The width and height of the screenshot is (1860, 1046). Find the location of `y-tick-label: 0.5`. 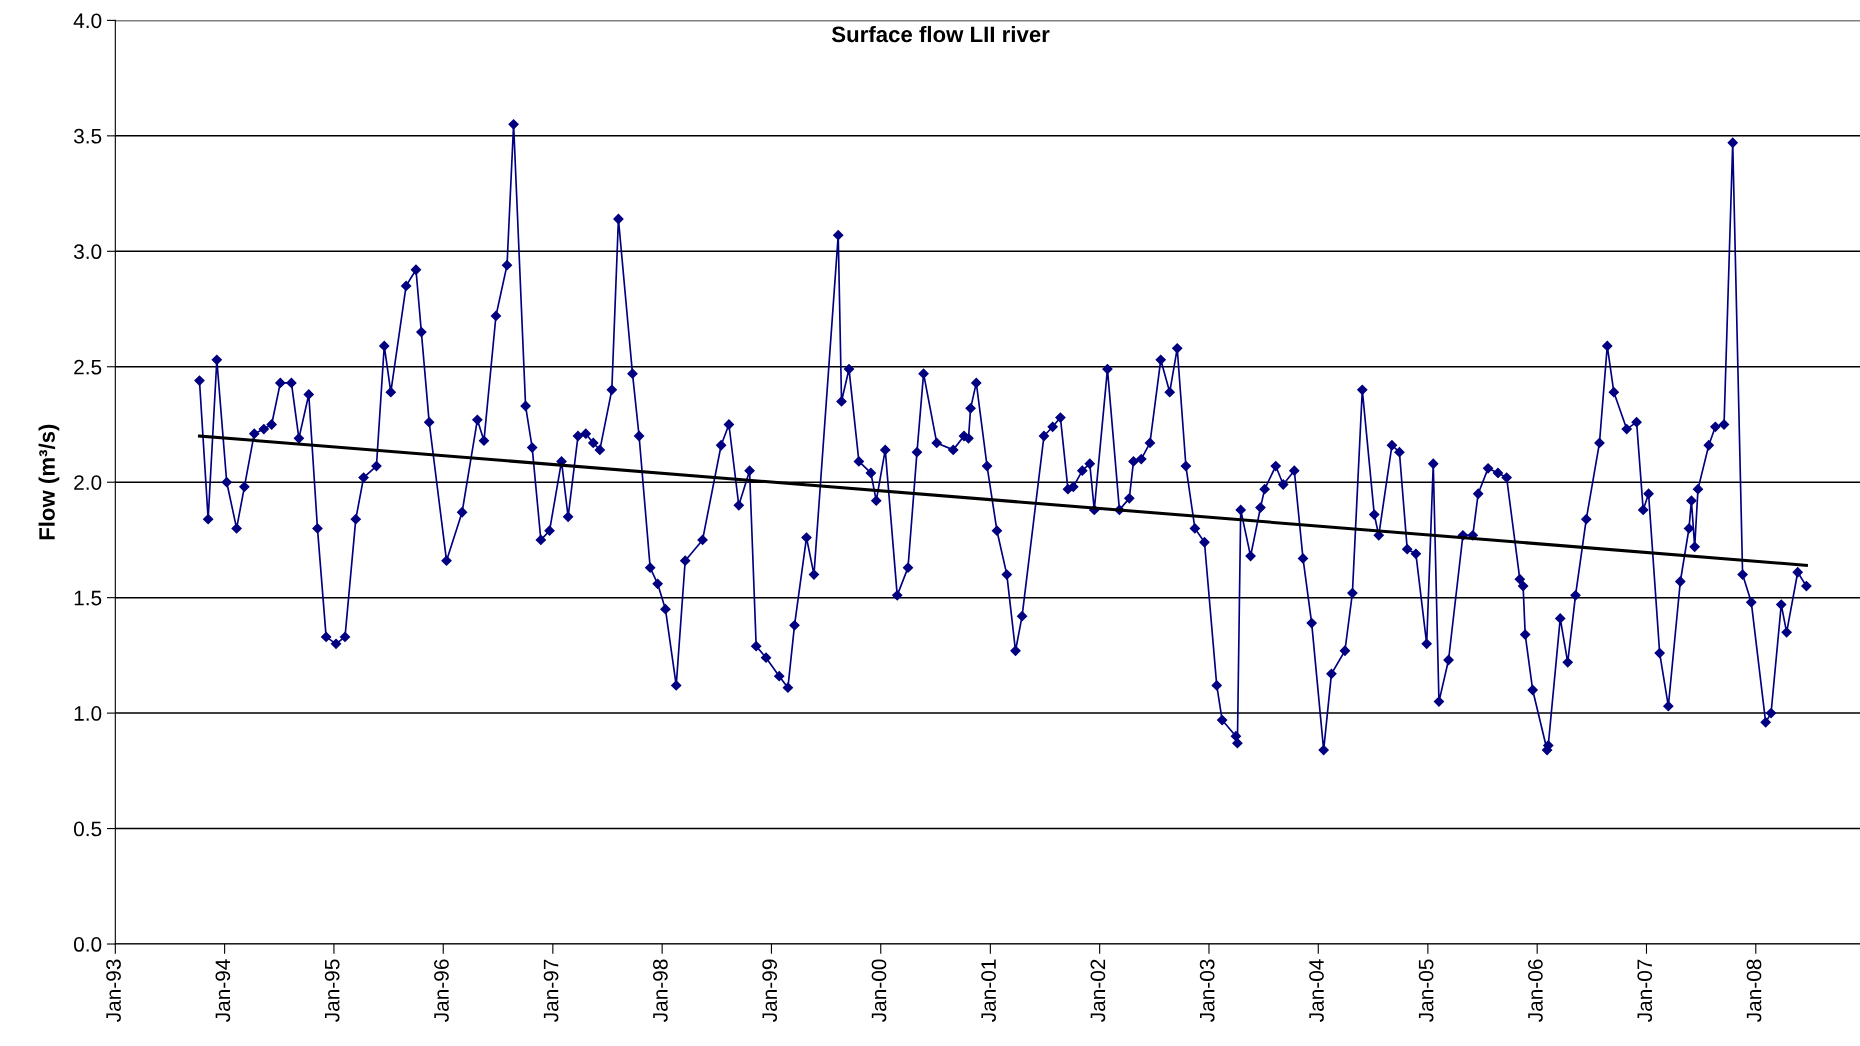

y-tick-label: 0.5 is located at coordinates (87, 829).